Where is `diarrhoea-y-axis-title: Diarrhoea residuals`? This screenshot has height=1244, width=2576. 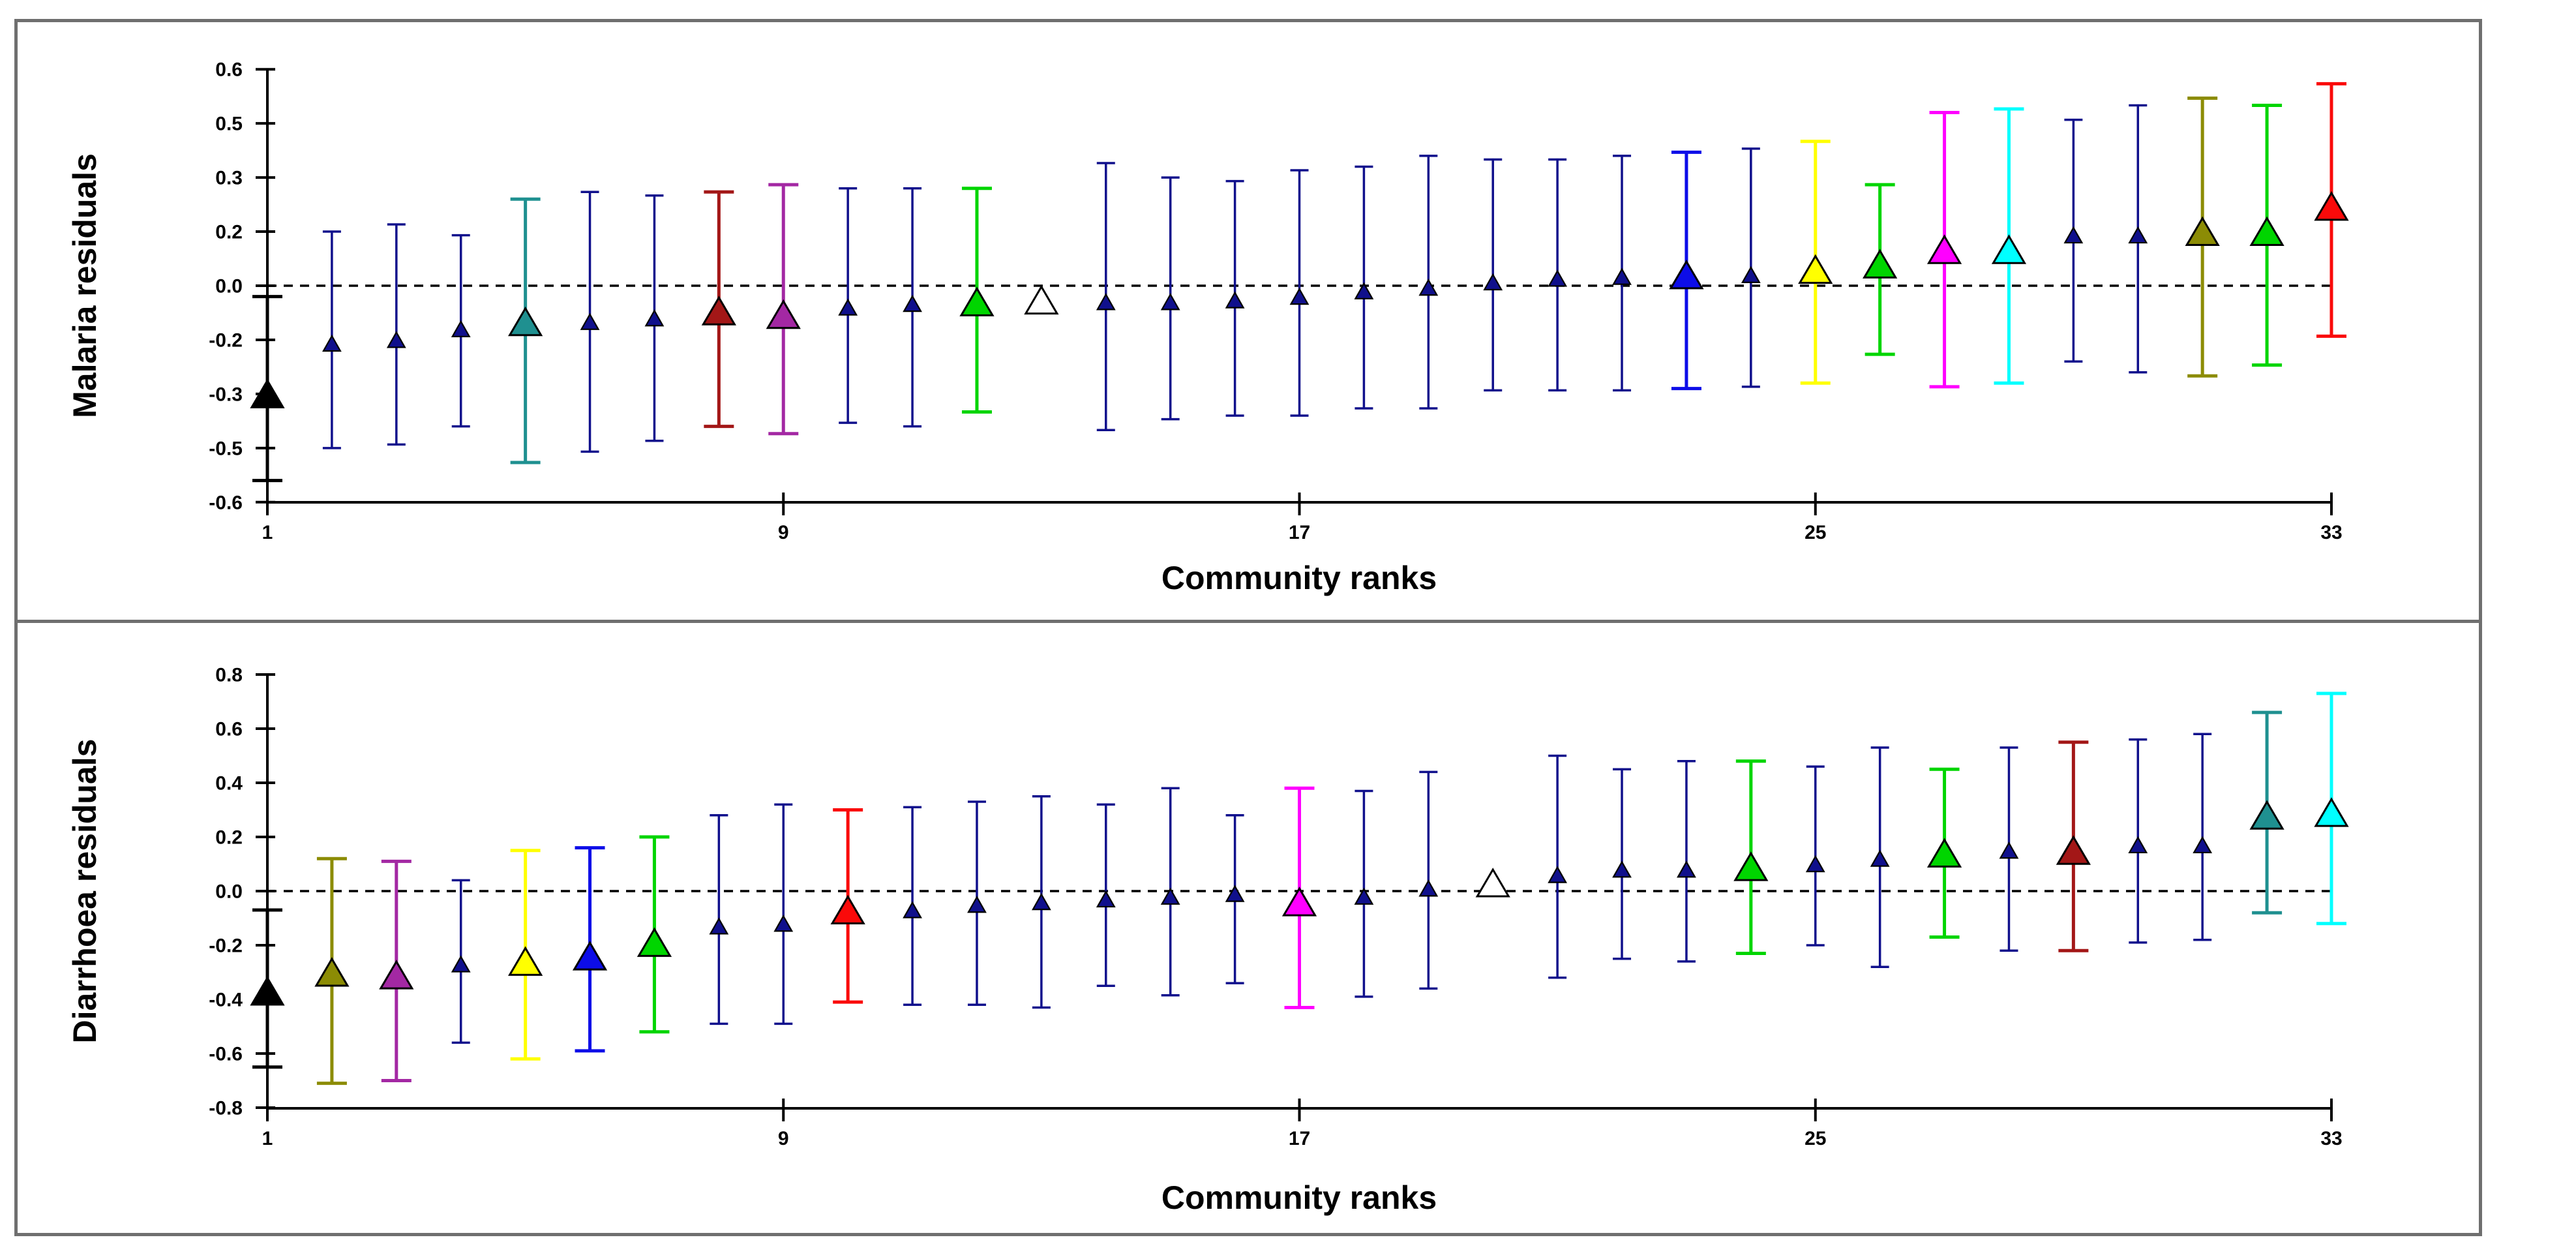
diarrhoea-y-axis-title: Diarrhoea residuals is located at coordinates (85, 891).